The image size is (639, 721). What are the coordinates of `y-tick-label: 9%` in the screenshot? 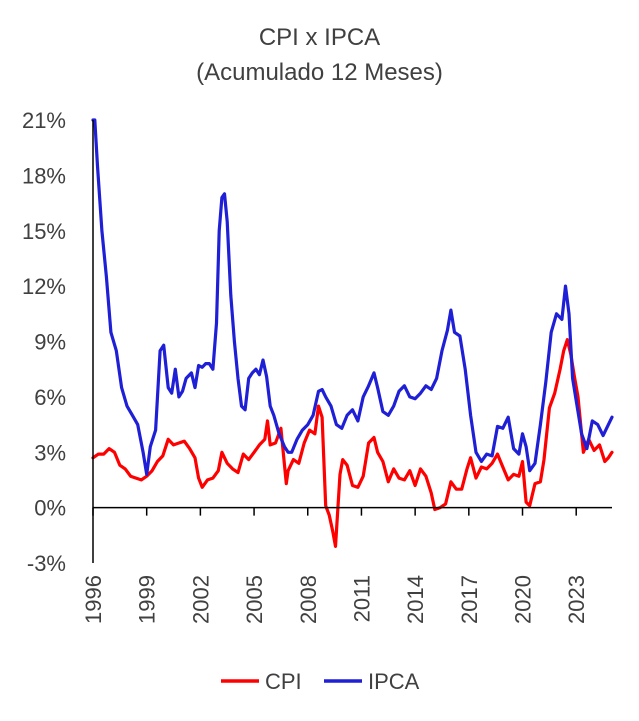 It's located at (50, 342).